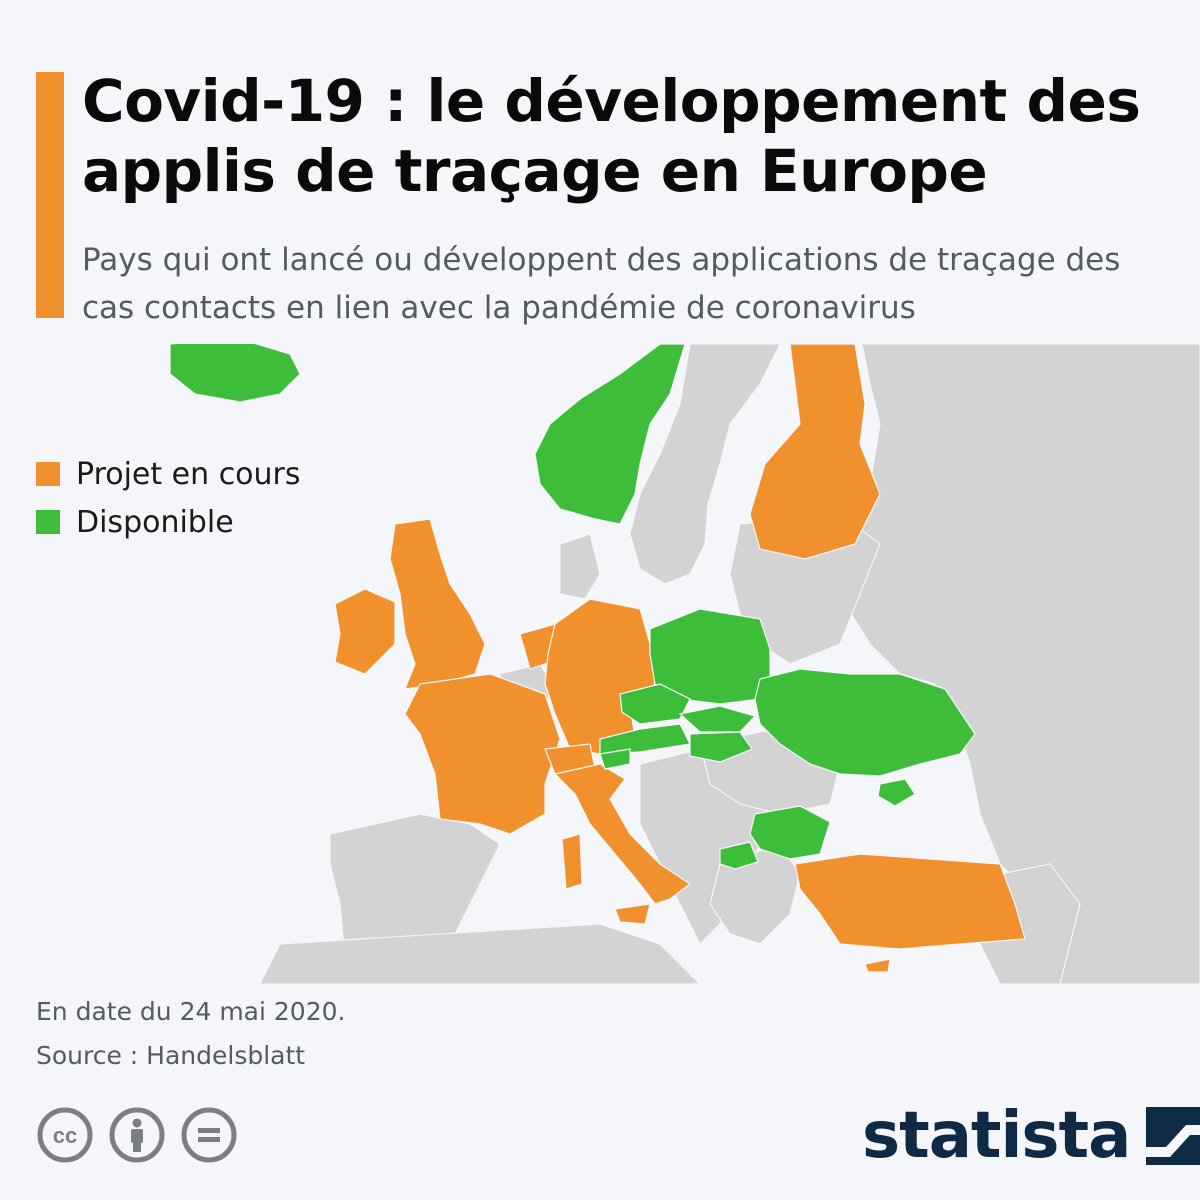 This screenshot has width=1200, height=1200. I want to click on license-icons: cc, so click(137, 1135).